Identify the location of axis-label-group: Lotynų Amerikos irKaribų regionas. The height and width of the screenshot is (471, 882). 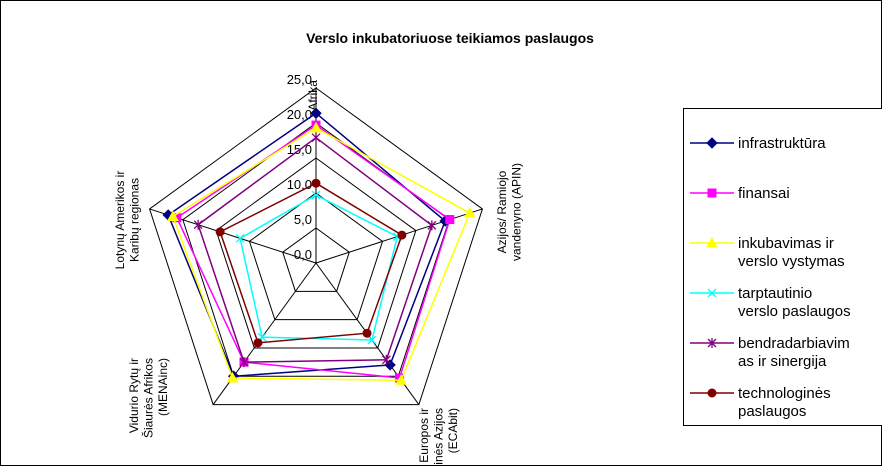
(127, 220).